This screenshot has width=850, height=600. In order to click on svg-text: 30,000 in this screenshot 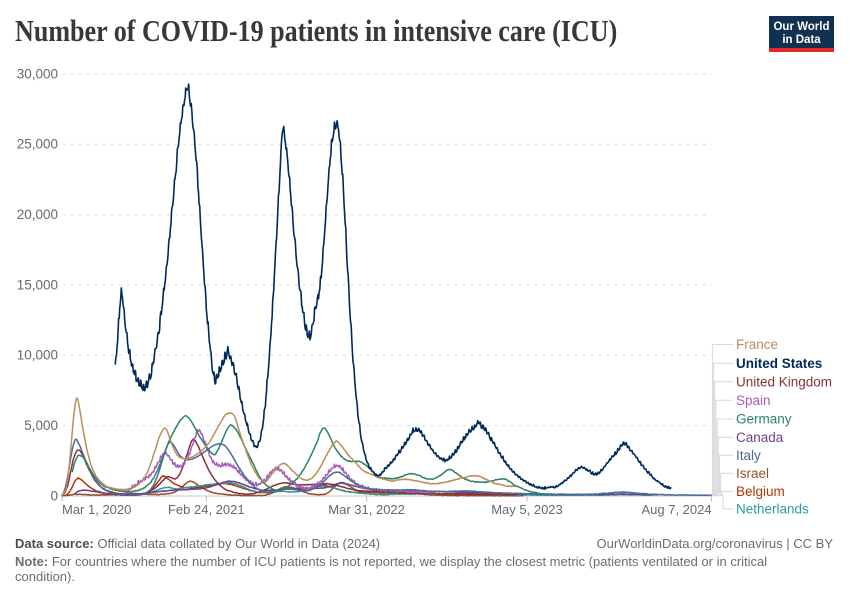, I will do `click(37, 73)`.